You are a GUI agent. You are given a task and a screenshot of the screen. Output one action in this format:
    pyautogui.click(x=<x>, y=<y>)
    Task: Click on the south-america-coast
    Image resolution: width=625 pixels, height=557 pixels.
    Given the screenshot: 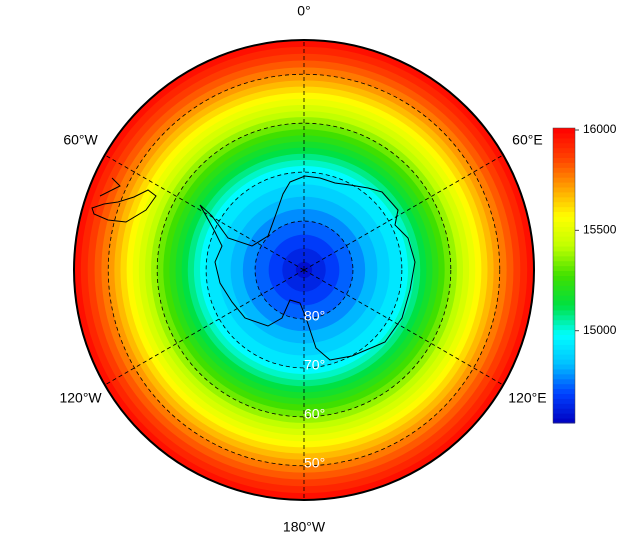 What is the action you would take?
    pyautogui.click(x=124, y=200)
    